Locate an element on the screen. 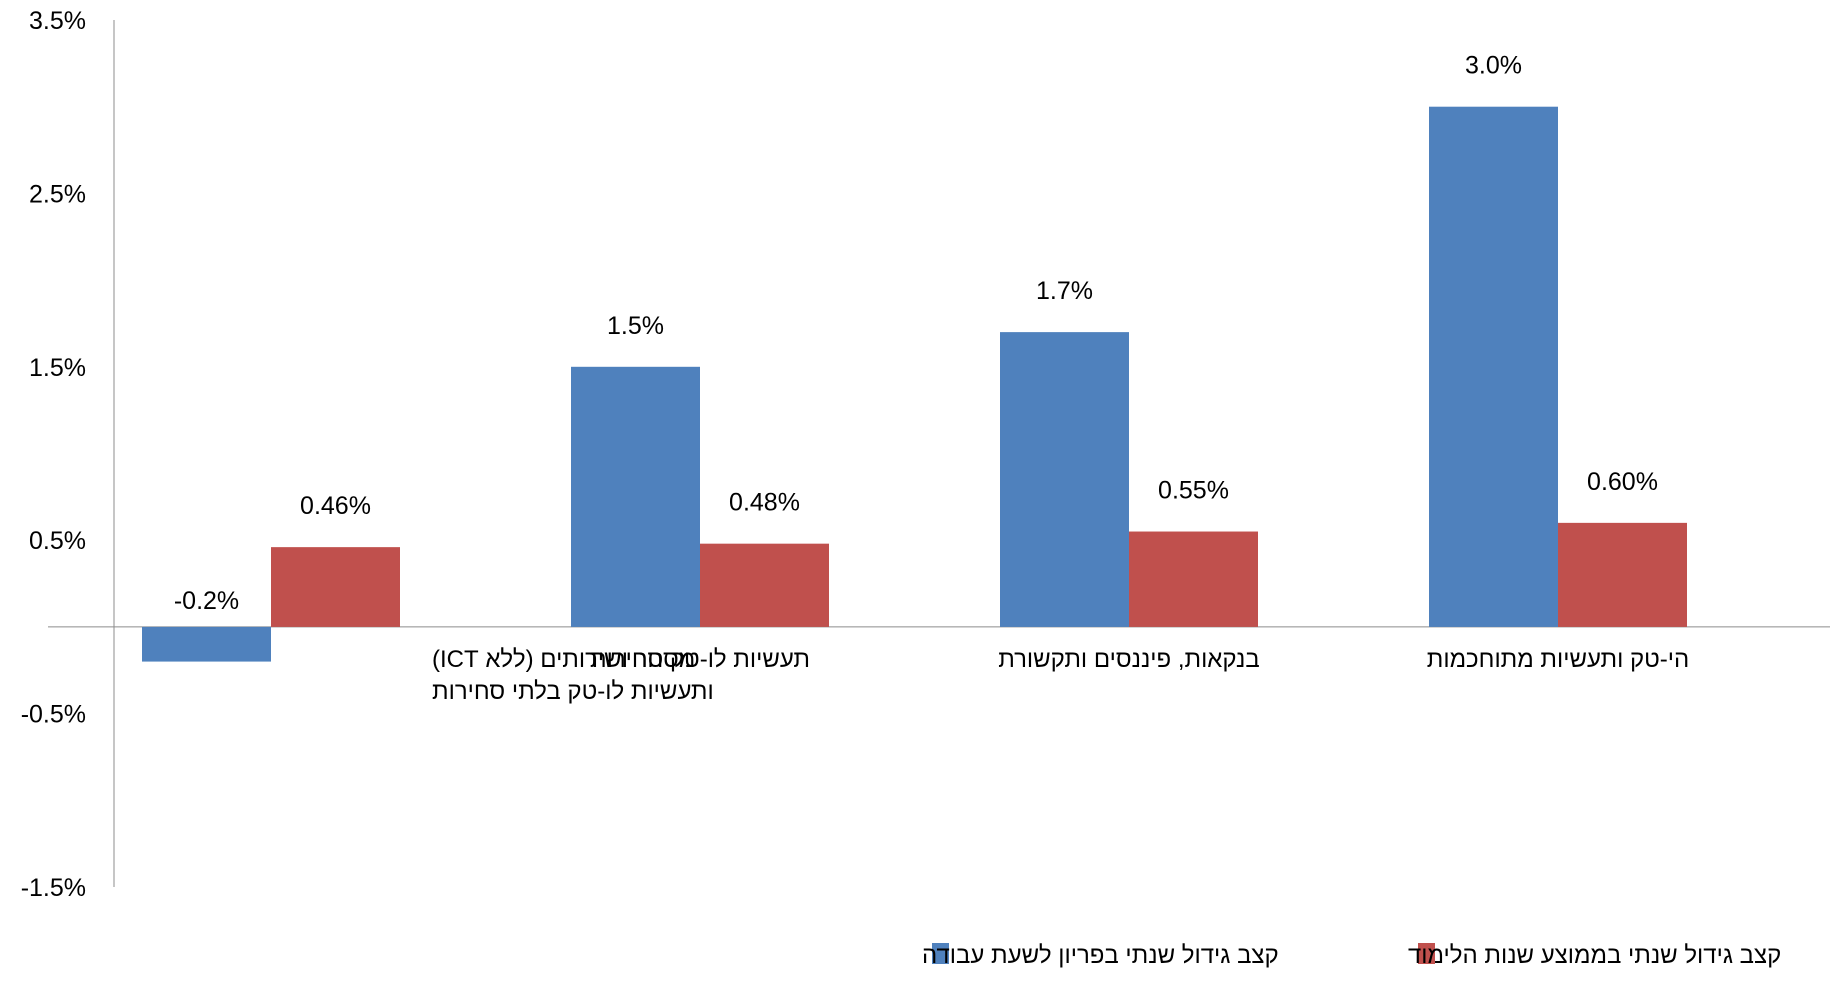  data-label: 0.60% is located at coordinates (1622, 482).